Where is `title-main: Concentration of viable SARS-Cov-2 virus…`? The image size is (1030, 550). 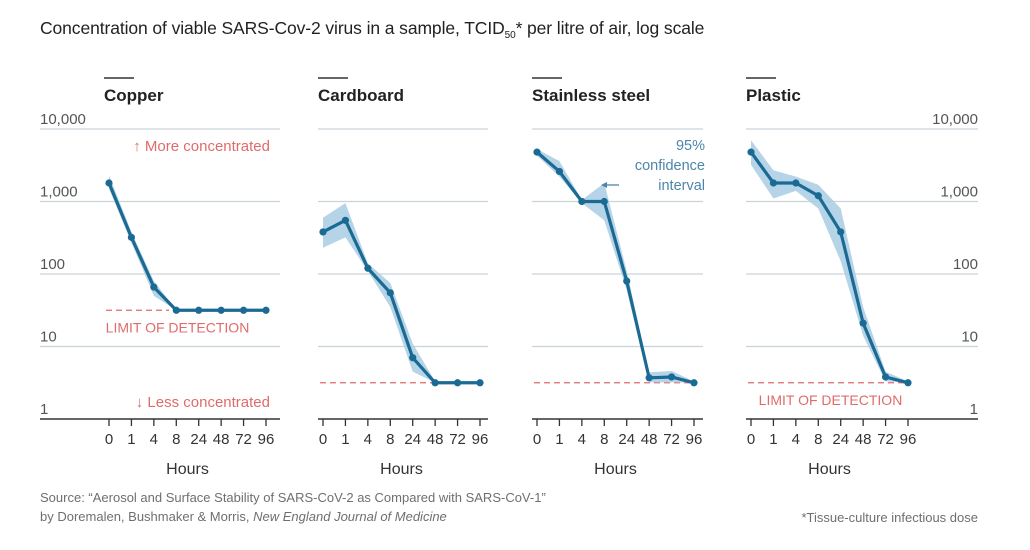 title-main: Concentration of viable SARS-Cov-2 virus… is located at coordinates (272, 28).